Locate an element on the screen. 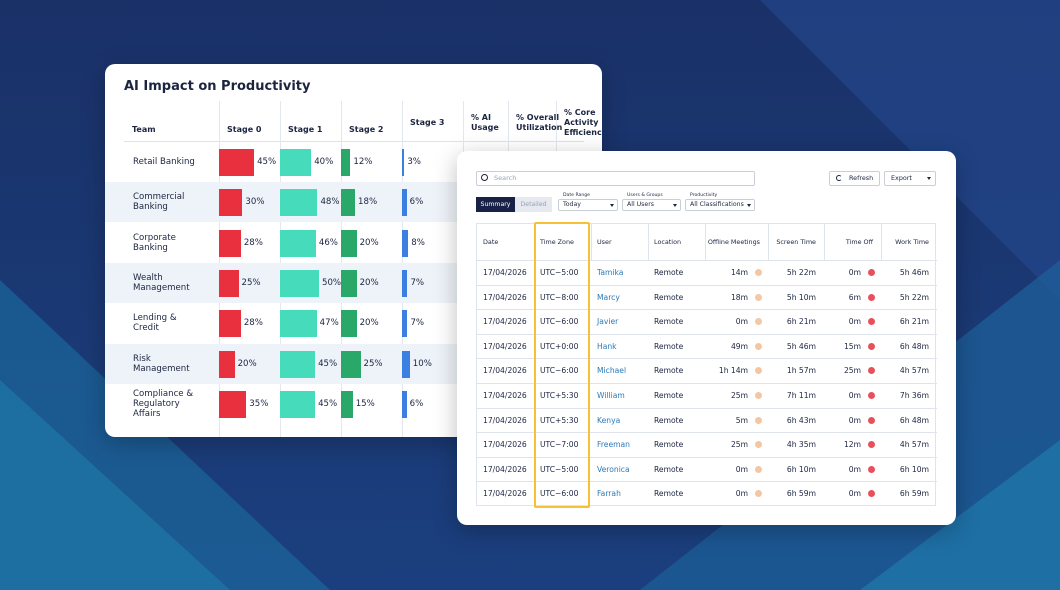  table-cell: 18m is located at coordinates (739, 297).